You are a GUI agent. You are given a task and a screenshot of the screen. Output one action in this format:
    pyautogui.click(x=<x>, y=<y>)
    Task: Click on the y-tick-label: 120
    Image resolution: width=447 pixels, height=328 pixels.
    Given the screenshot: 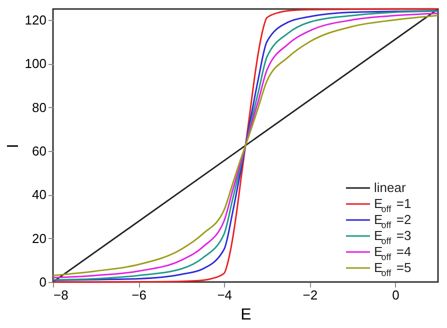 What is the action you would take?
    pyautogui.click(x=35, y=20)
    